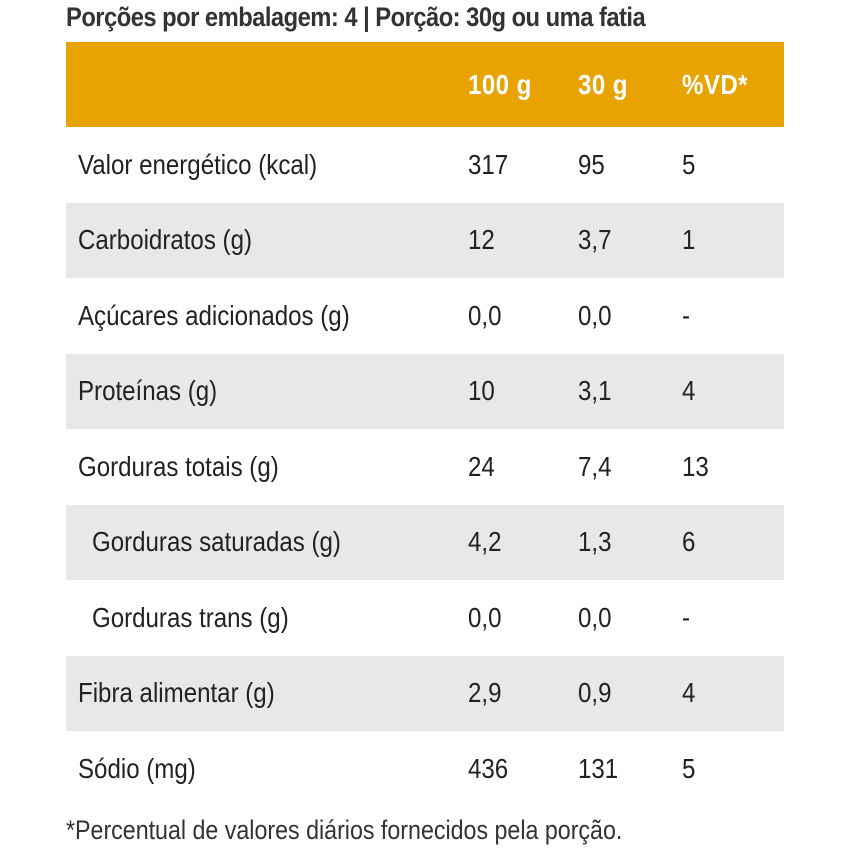  Describe the element at coordinates (425, 693) in the screenshot. I see `table-row: Fibra alimentar (g) 2,9 0,9 4` at that location.